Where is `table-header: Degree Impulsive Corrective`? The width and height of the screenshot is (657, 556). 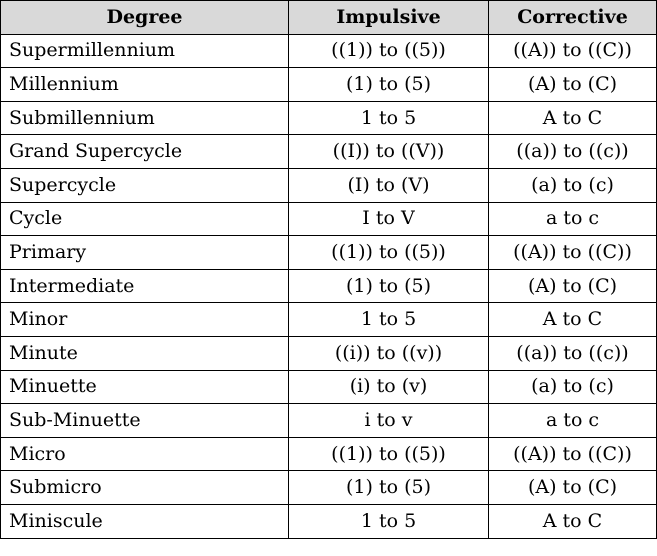
table-header: Degree Impulsive Corrective is located at coordinates (328, 17).